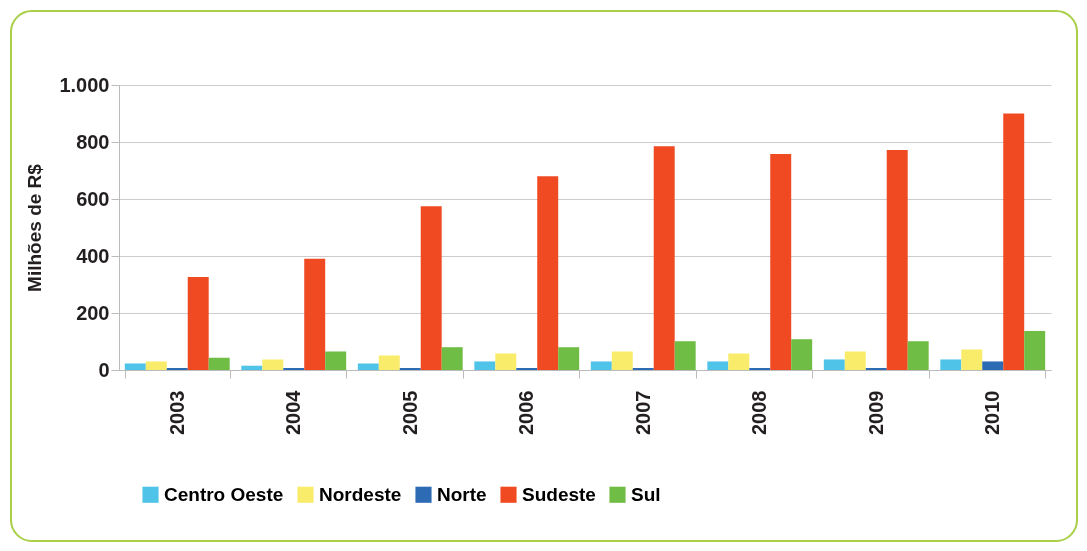  Describe the element at coordinates (93, 141) in the screenshot. I see `y-tick-label: 800` at that location.